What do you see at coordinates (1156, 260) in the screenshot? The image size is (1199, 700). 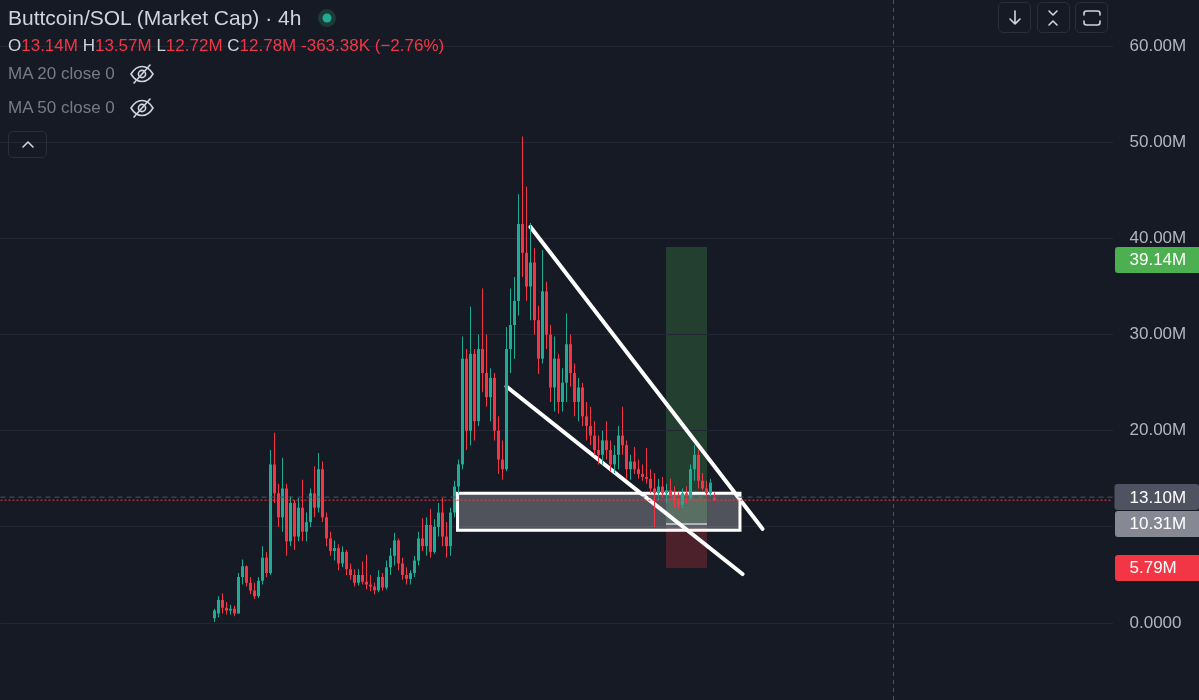 I see `text: 39.14M` at bounding box center [1156, 260].